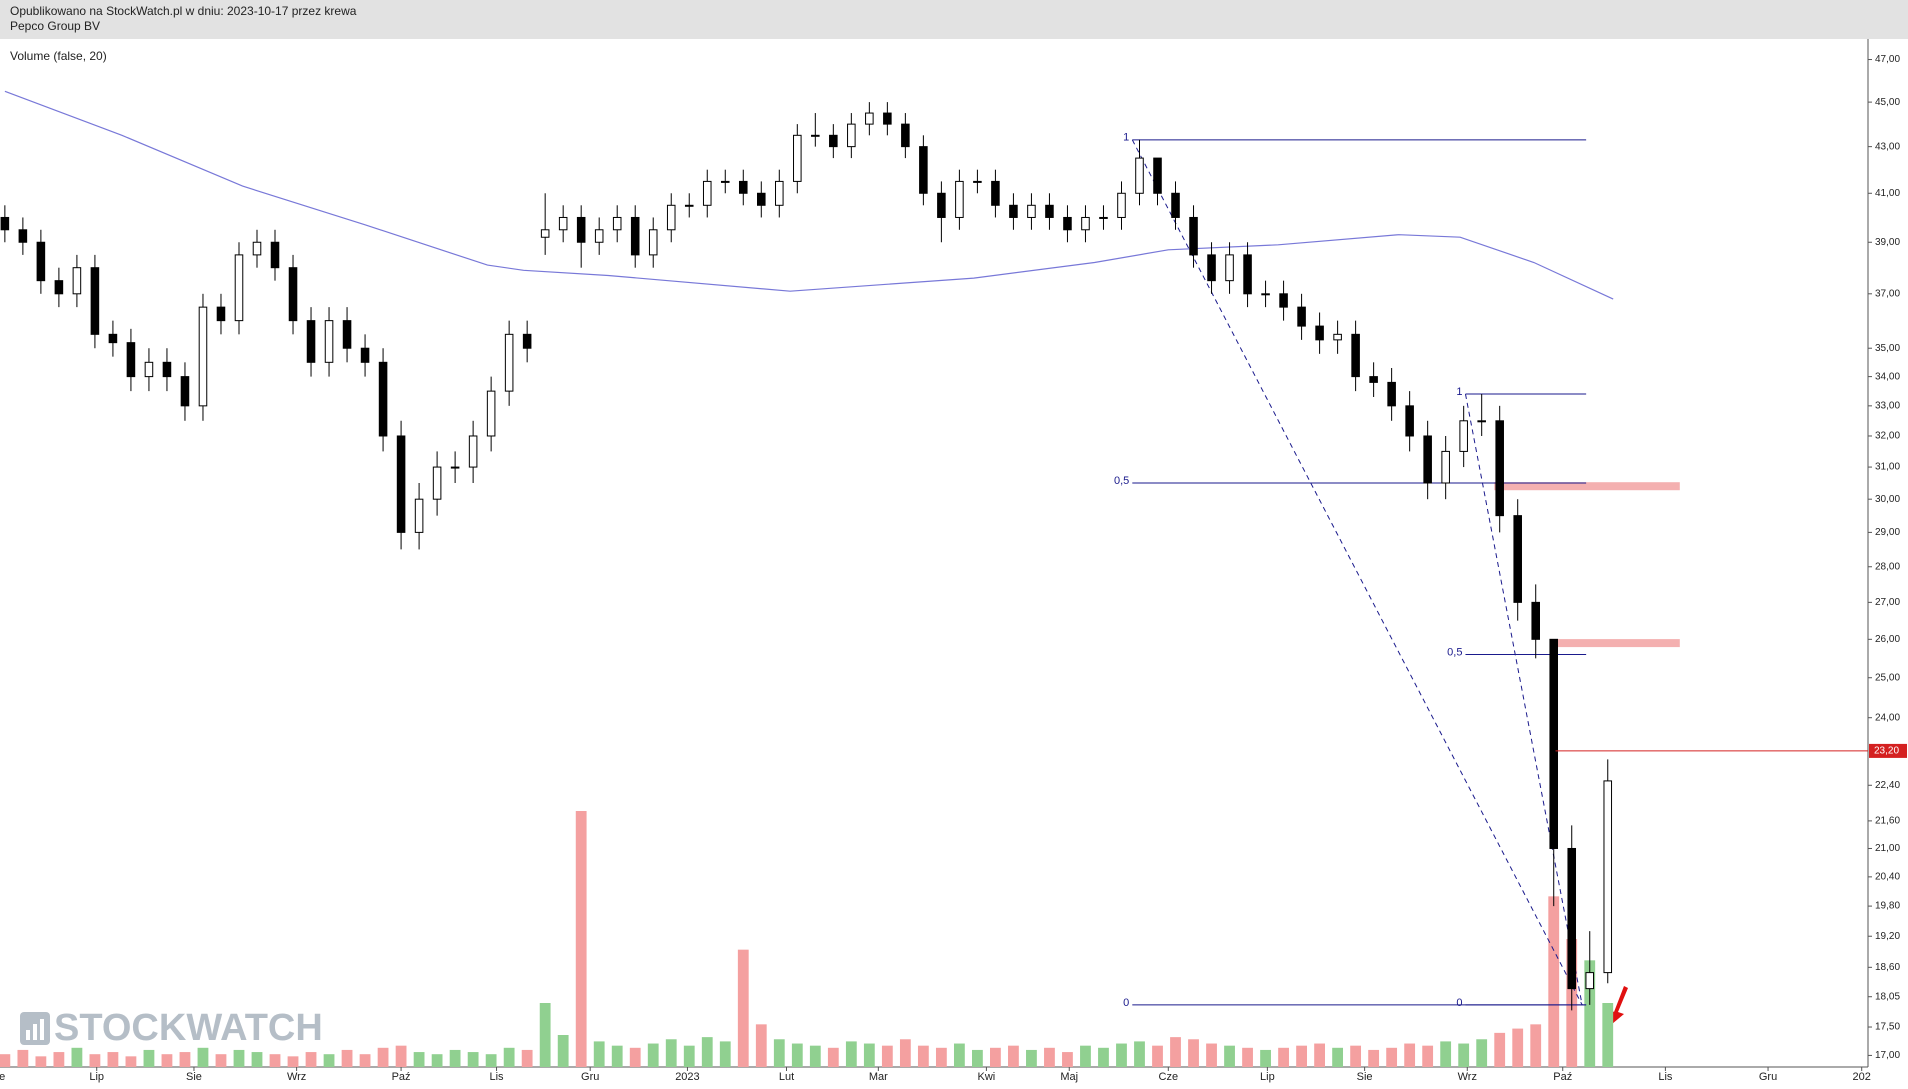 This screenshot has height=1089, width=1908. What do you see at coordinates (1887, 59) in the screenshot?
I see `y-tick-label: 47,00` at bounding box center [1887, 59].